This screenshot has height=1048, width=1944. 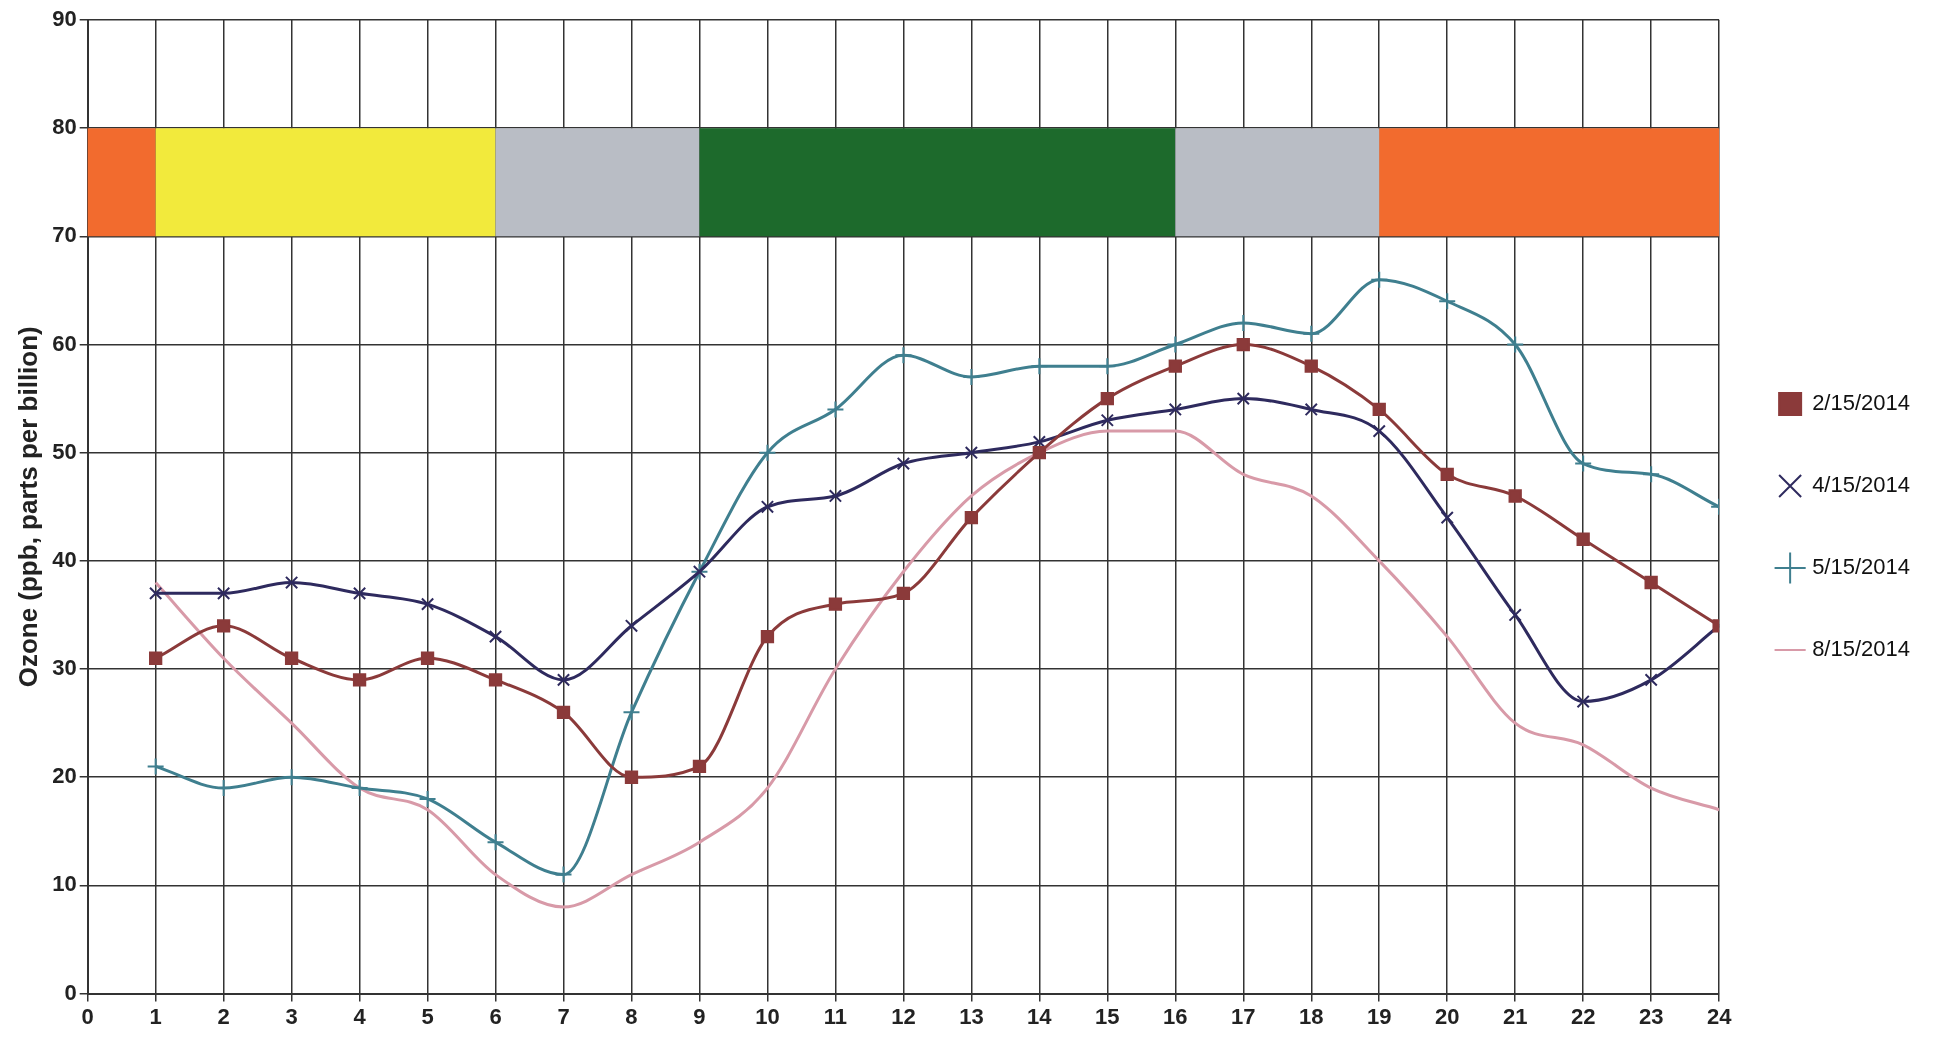 I want to click on x-tick-label: 15, so click(x=1107, y=1016).